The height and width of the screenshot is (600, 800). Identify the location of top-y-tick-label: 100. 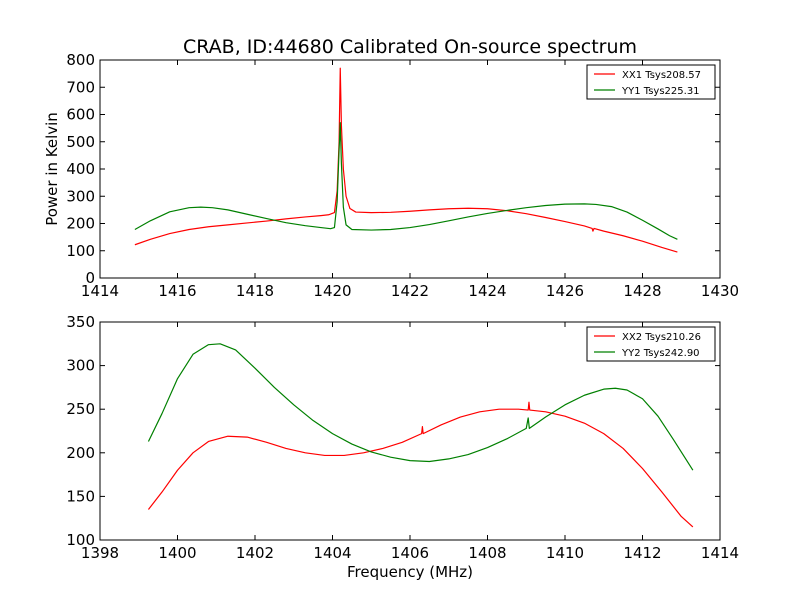
(80, 251).